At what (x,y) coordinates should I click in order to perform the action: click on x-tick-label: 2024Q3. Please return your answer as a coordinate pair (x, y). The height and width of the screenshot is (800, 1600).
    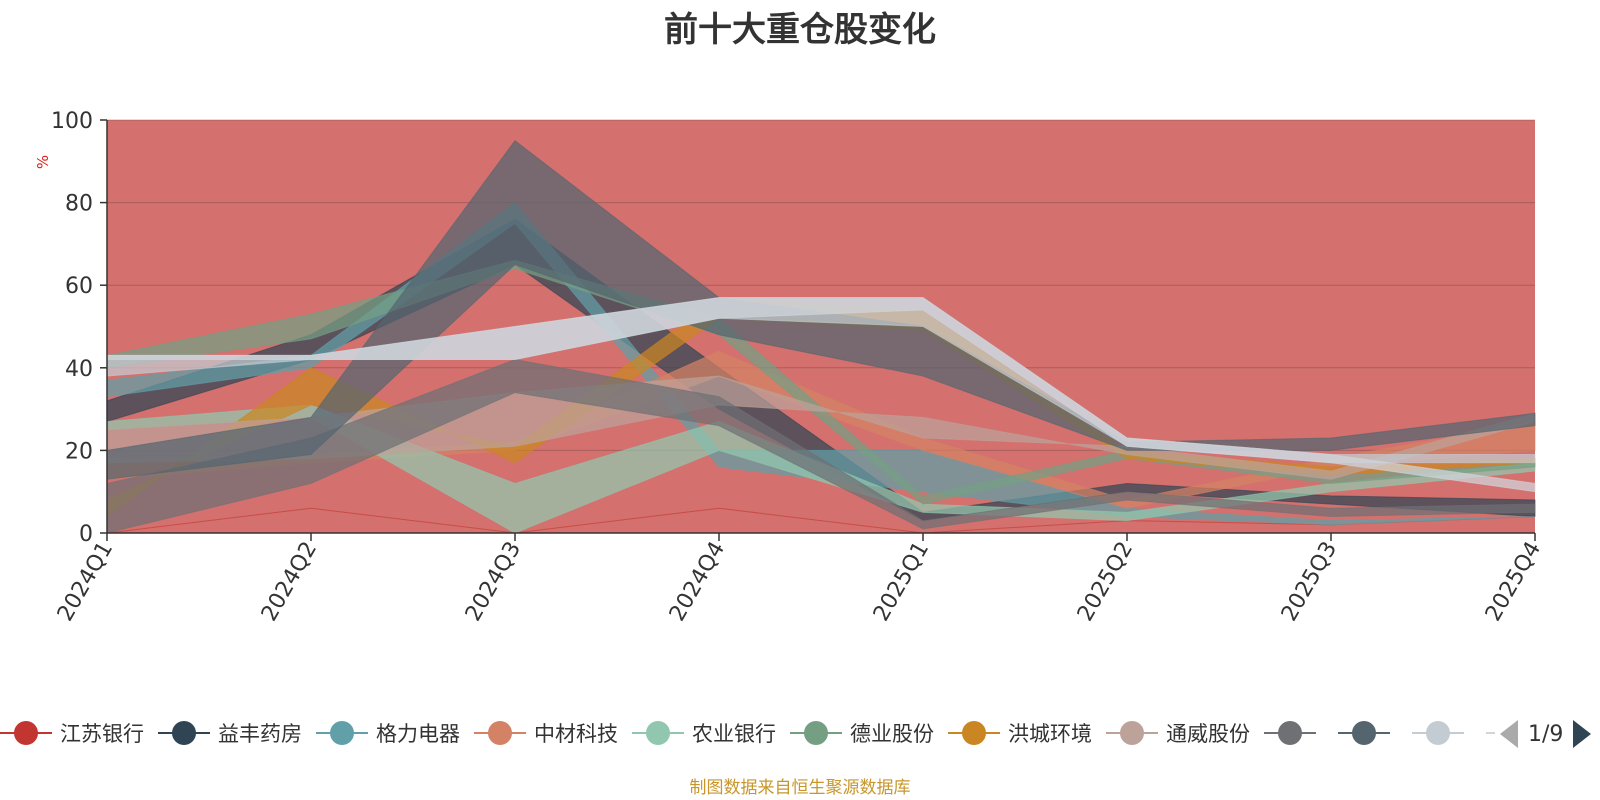
    Looking at the image, I should click on (493, 582).